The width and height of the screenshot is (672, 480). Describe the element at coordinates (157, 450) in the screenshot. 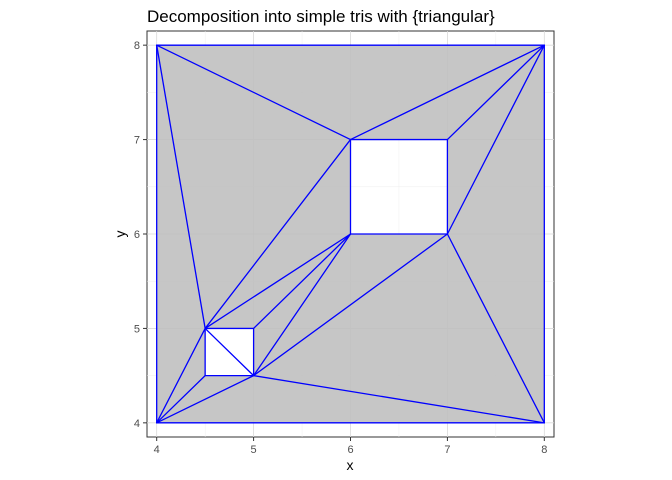

I see `x-tick-label-4: 4` at that location.